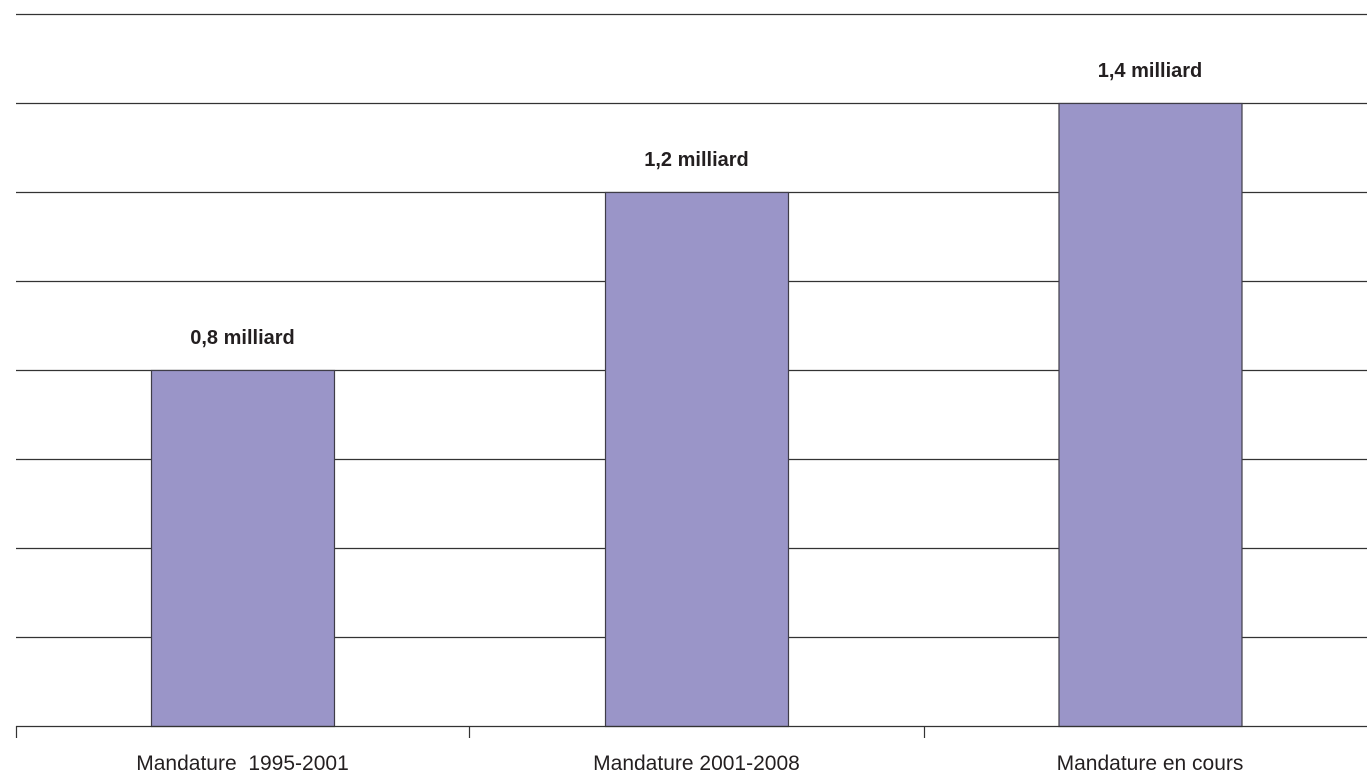 This screenshot has width=1367, height=777. What do you see at coordinates (242, 338) in the screenshot?
I see `data-label: 0,8 milliard` at bounding box center [242, 338].